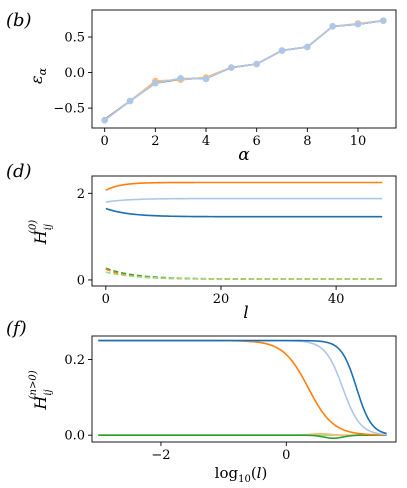 This screenshot has width=407, height=488. Describe the element at coordinates (358, 141) in the screenshot. I see `x-tick-label: 10` at that location.